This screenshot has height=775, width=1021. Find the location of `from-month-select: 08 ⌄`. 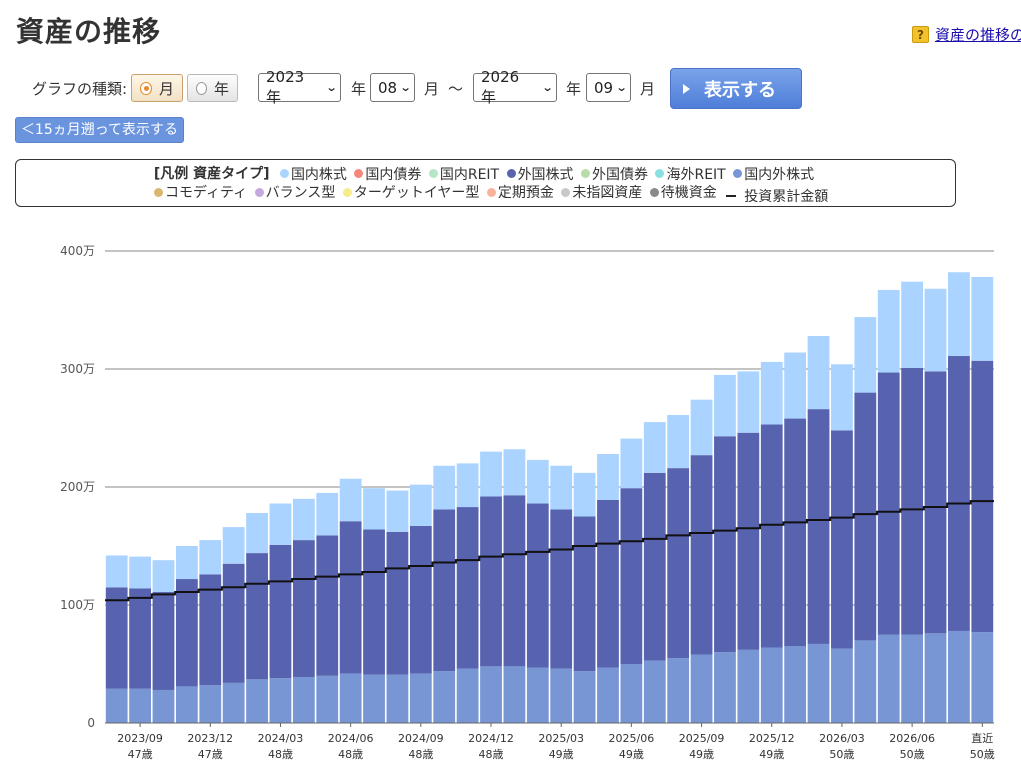

from-month-select: 08 ⌄ is located at coordinates (392, 87).